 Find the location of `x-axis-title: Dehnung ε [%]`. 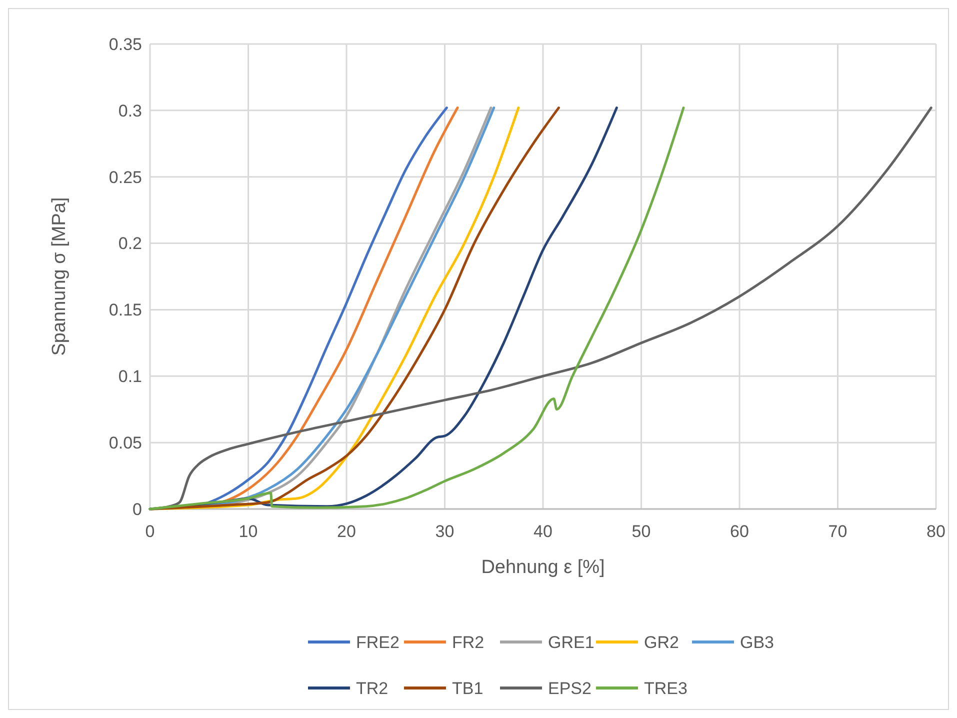

x-axis-title: Dehnung ε [%] is located at coordinates (543, 567).